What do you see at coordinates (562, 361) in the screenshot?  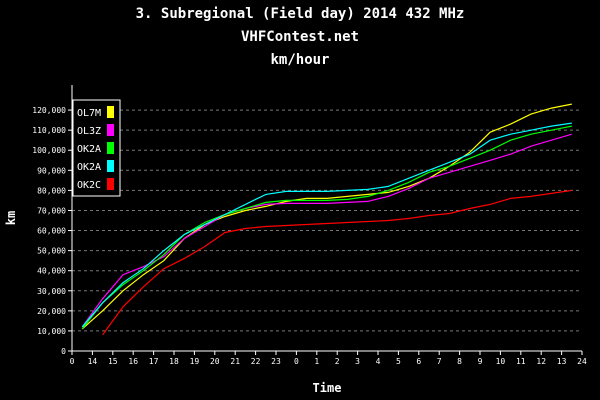 I see `x-tick-label: 13` at bounding box center [562, 361].